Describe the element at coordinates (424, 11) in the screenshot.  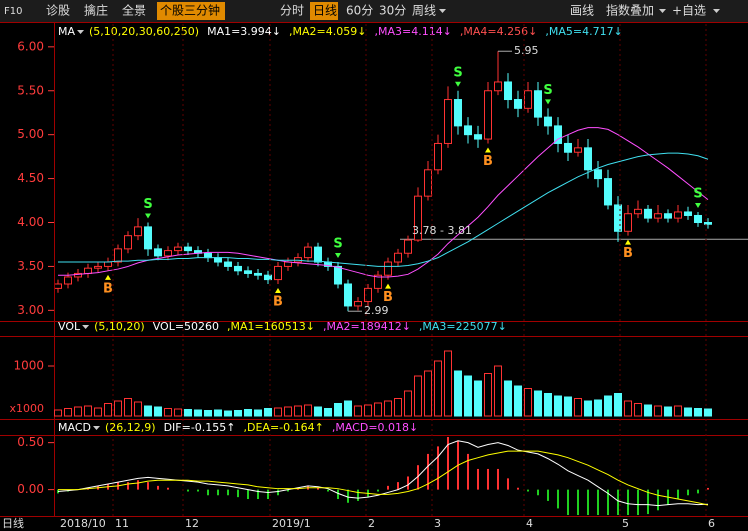
I see `period-button: 周线` at that location.